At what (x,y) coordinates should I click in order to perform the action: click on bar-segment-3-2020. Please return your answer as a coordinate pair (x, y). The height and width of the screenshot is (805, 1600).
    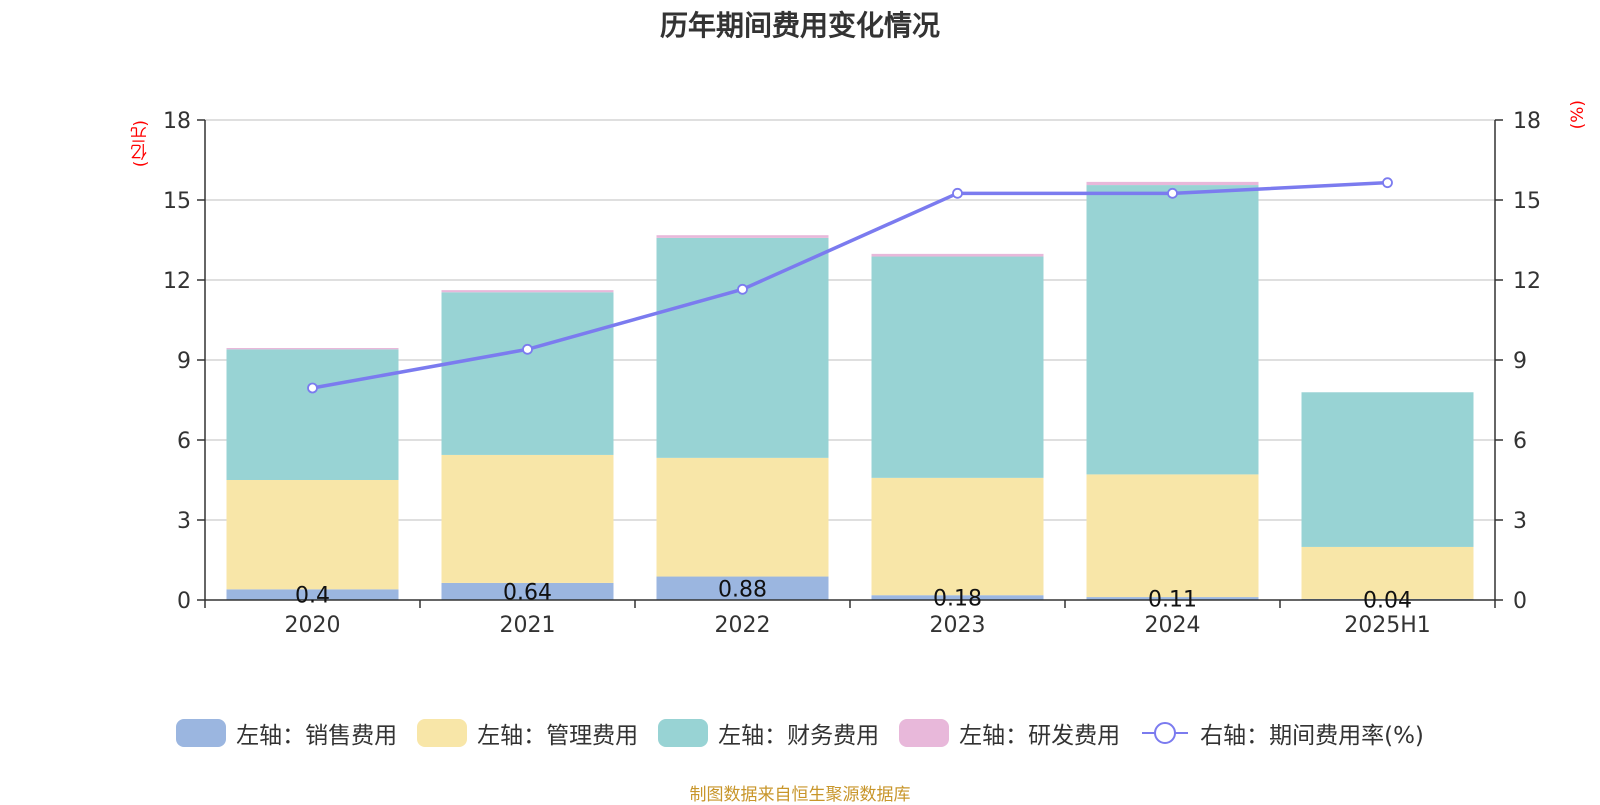
    Looking at the image, I should click on (312, 349).